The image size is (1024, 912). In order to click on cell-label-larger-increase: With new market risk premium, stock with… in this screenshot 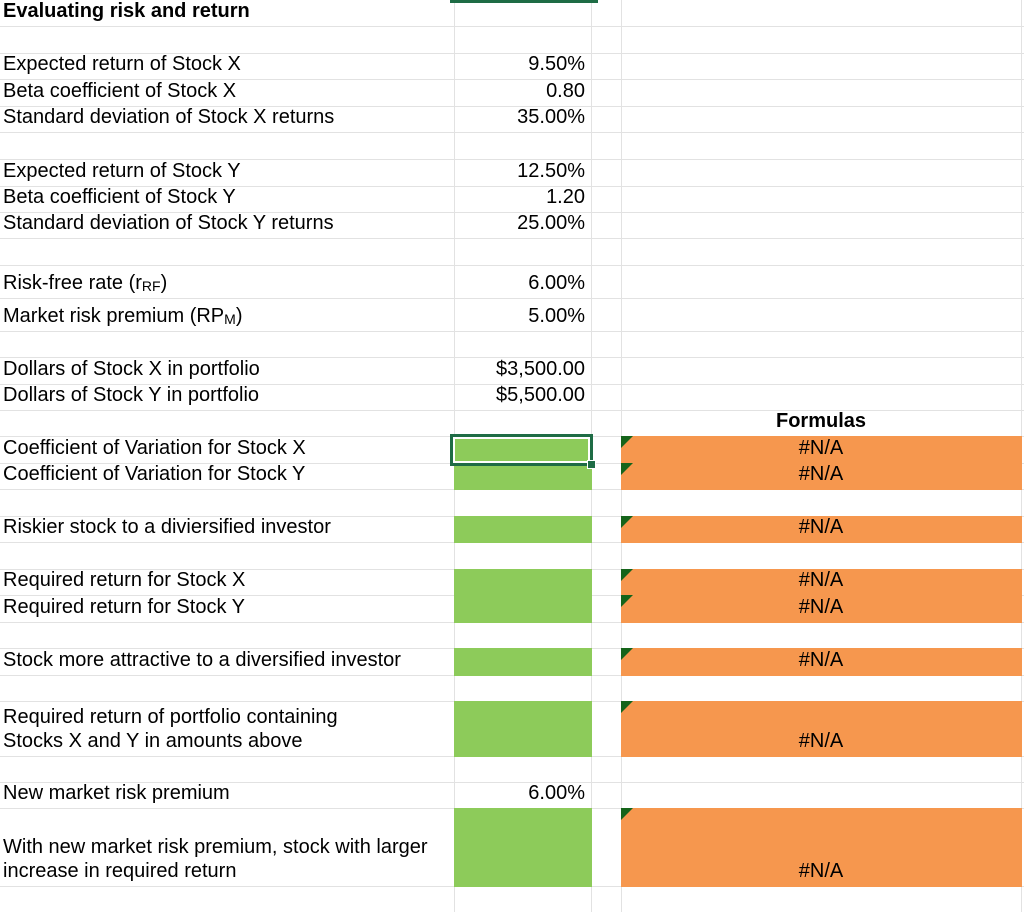, I will do `click(215, 859)`.